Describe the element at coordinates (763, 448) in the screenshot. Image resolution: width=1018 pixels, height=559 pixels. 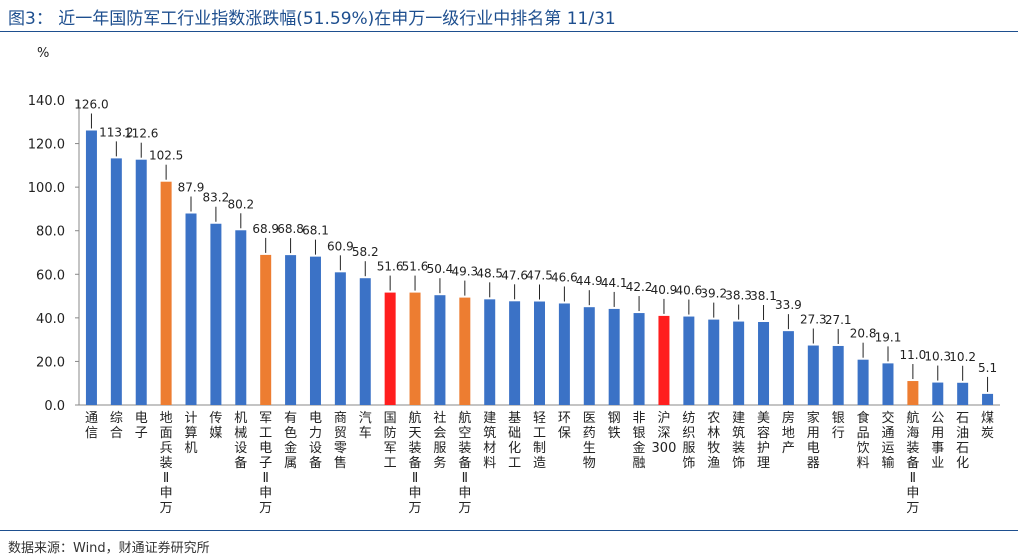
I see `category-char: 护` at that location.